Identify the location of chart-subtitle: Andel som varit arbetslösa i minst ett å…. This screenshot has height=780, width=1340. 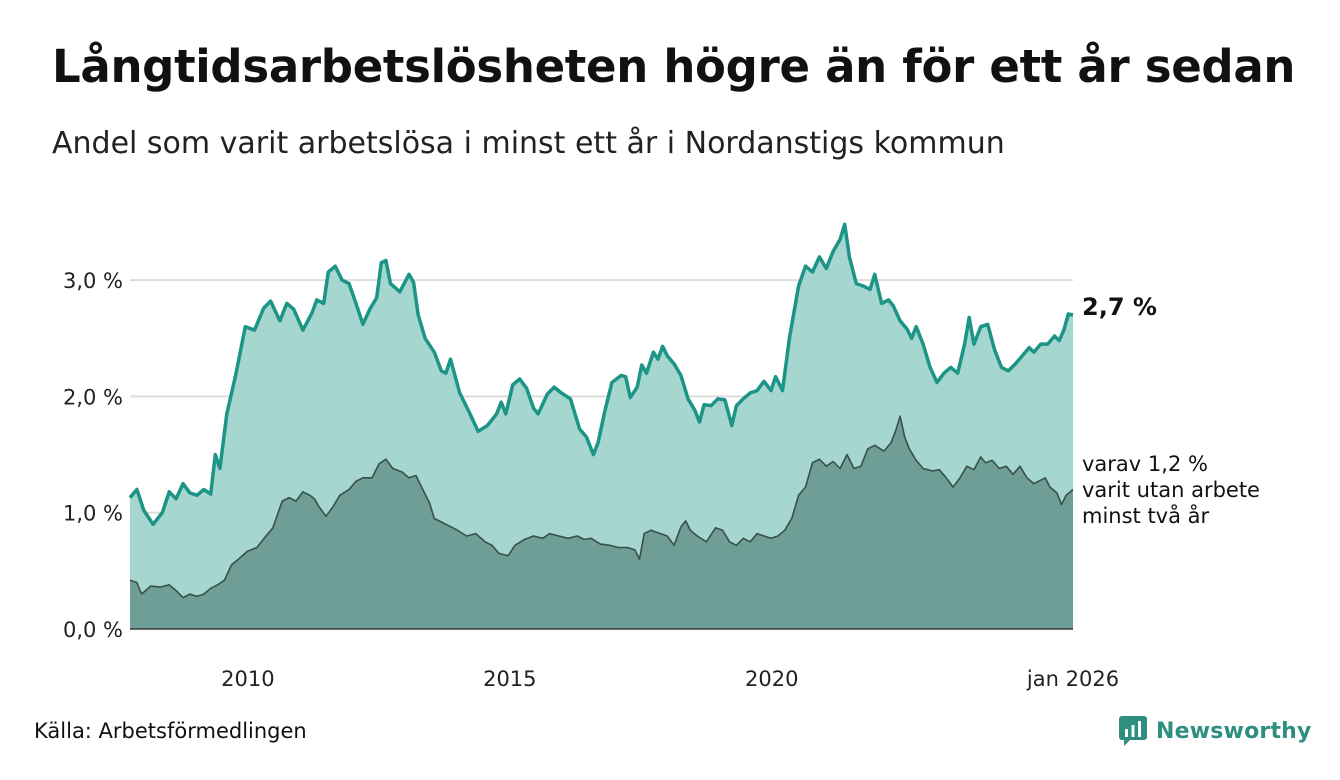
(528, 143).